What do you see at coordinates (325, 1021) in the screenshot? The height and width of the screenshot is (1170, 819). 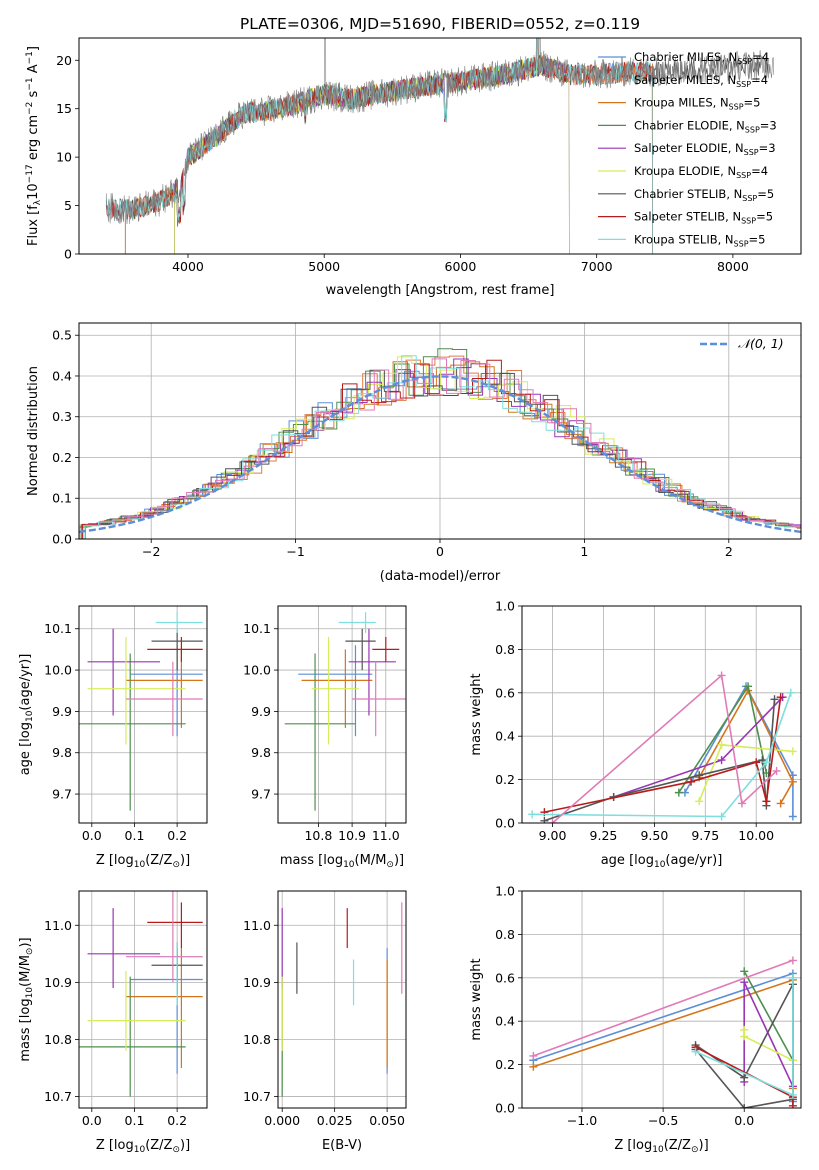 I see `panel-mass_vs_ebv: 0.000 0.025 0.050 10.7 10.8 10.9 11.0 E(B-V)` at bounding box center [325, 1021].